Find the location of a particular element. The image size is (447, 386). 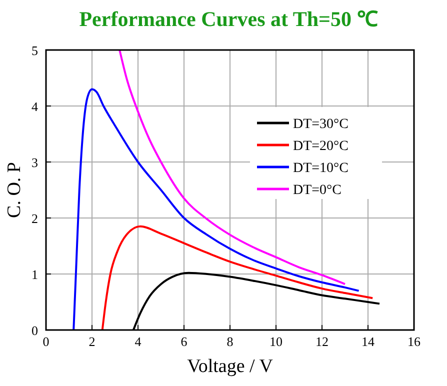

x-tick-label: 2 is located at coordinates (92, 341).